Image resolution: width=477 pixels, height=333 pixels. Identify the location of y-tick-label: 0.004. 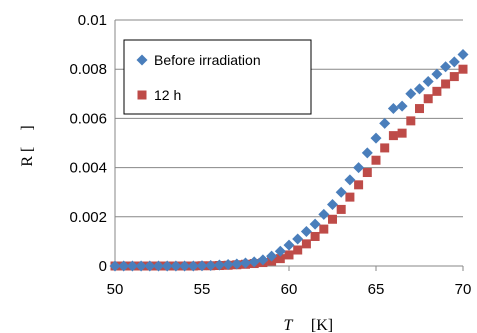
(88, 168).